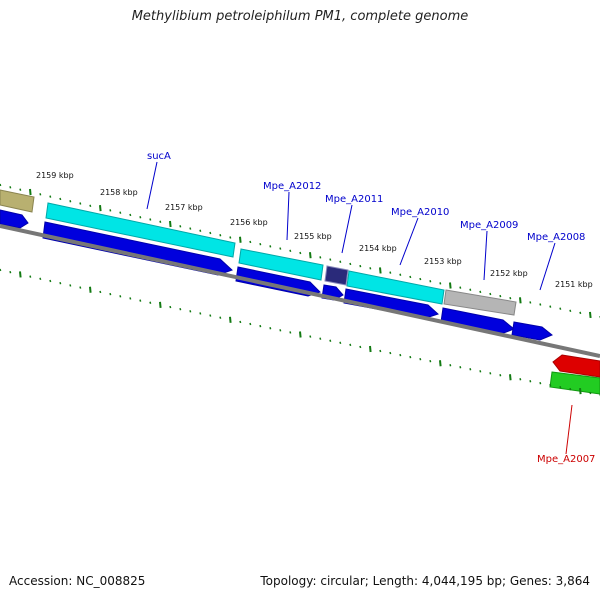 The image size is (600, 600). What do you see at coordinates (489, 225) in the screenshot?
I see `gene-label-mpe-a2009: Mpe_A2009` at bounding box center [489, 225].